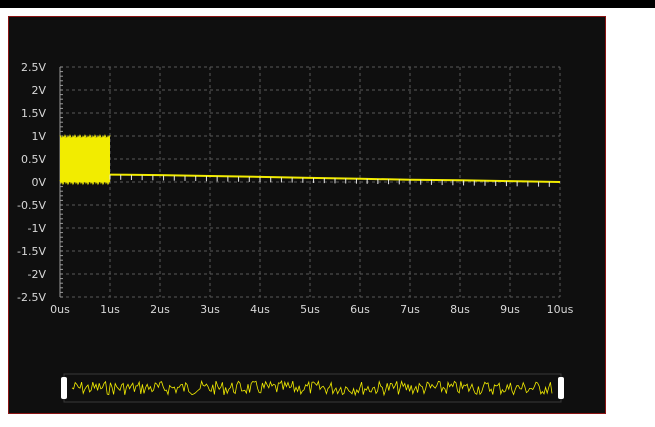  Describe the element at coordinates (110, 309) in the screenshot. I see `x-tick-label: 1us` at that location.